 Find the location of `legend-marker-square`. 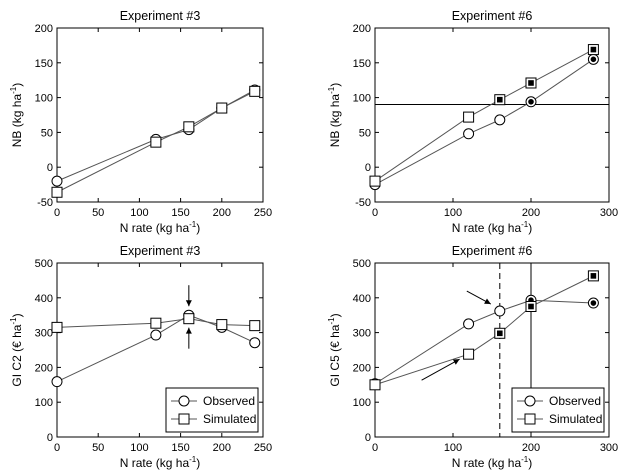

legend-marker-square is located at coordinates (184, 419).